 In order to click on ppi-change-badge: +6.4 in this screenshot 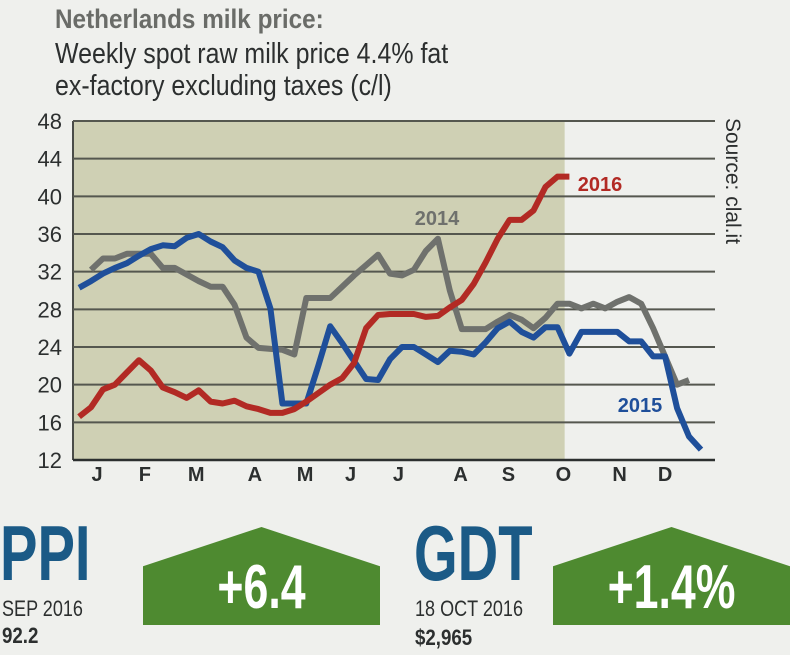, I will do `click(261, 576)`.